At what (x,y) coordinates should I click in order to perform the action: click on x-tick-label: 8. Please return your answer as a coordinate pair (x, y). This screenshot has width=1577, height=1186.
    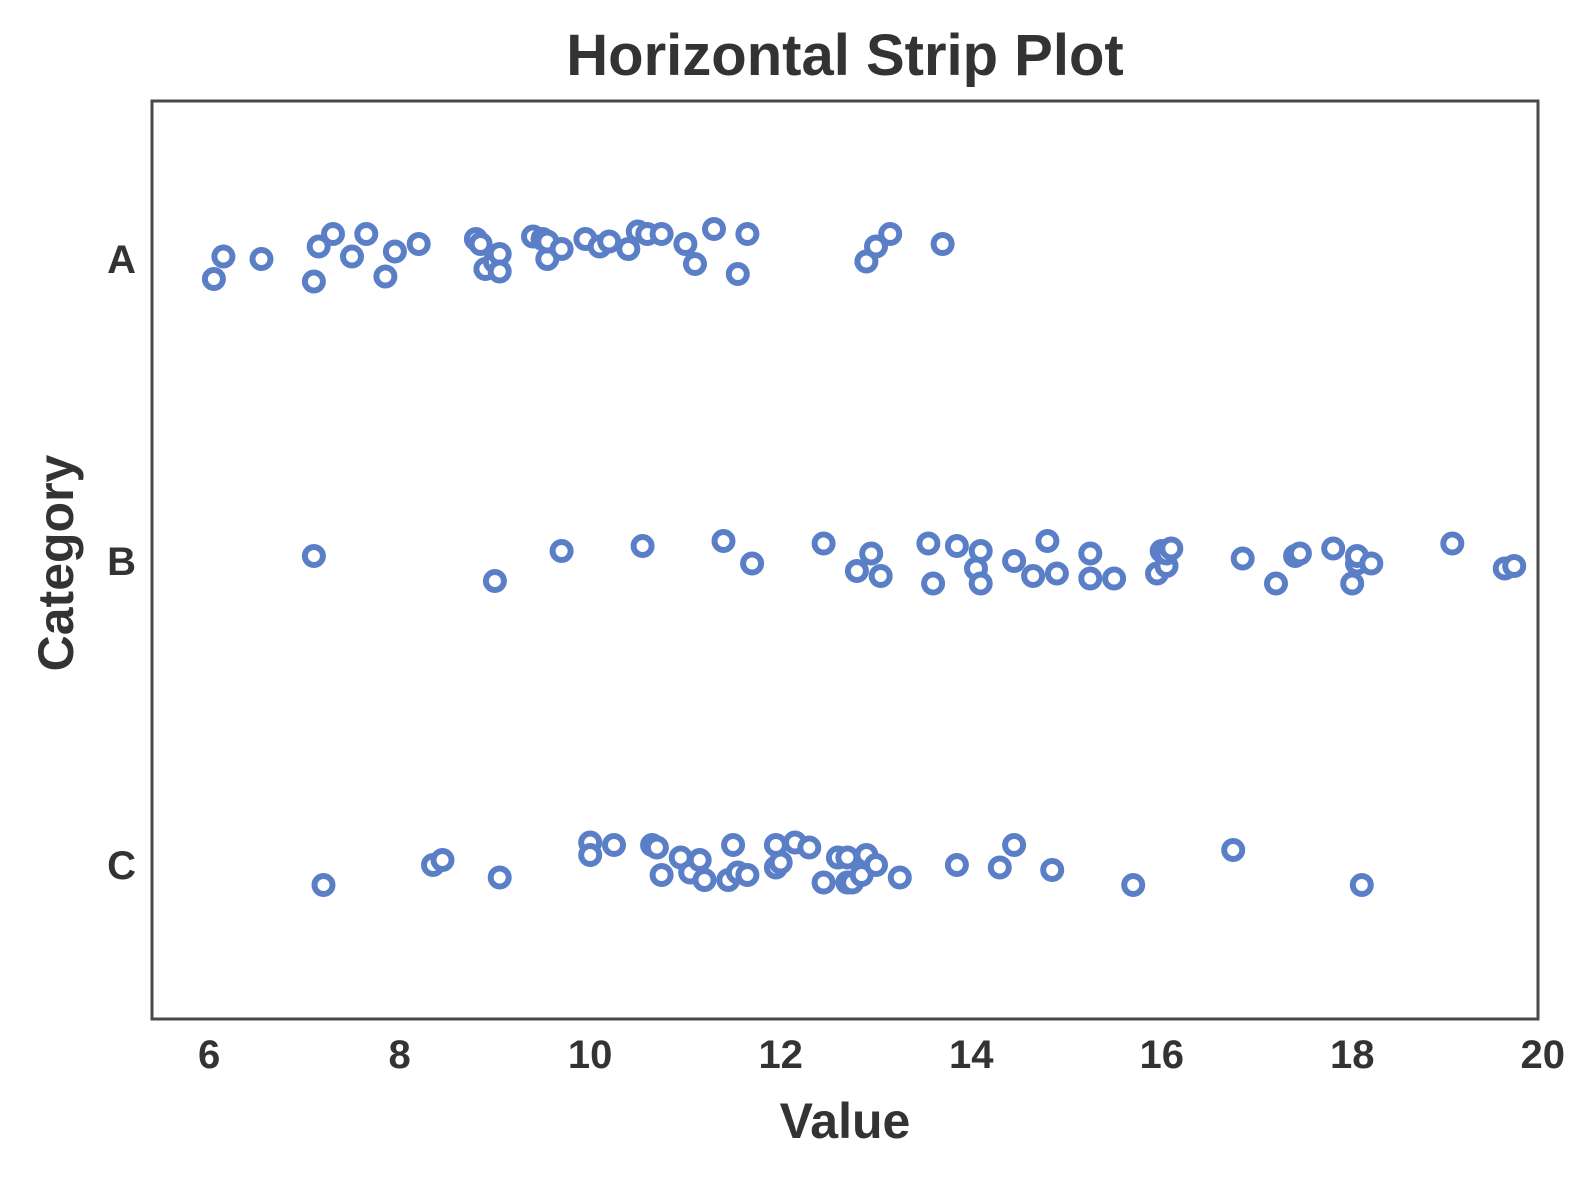
    Looking at the image, I should click on (400, 1055).